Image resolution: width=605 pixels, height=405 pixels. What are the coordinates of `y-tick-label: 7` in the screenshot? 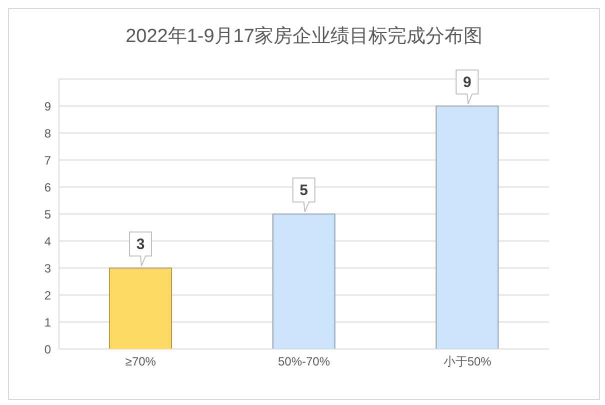 It's located at (48, 160).